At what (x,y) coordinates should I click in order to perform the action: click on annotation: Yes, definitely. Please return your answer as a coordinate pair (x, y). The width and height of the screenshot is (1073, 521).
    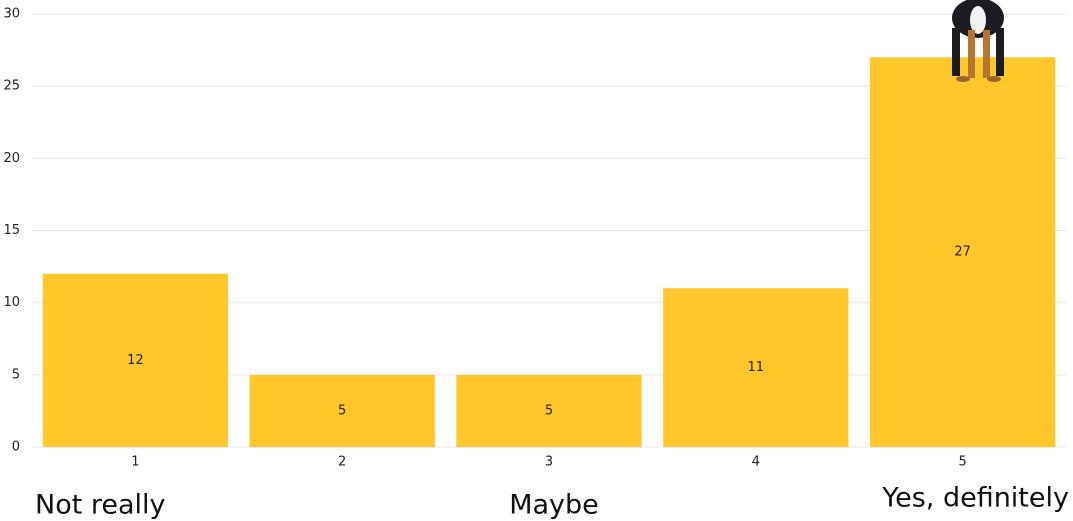
    Looking at the image, I should click on (975, 498).